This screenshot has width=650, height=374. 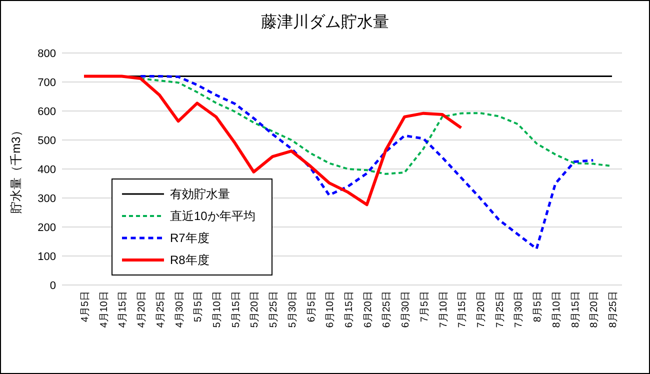 What do you see at coordinates (104, 309) in the screenshot?
I see `x-tick-label: 4月10日` at bounding box center [104, 309].